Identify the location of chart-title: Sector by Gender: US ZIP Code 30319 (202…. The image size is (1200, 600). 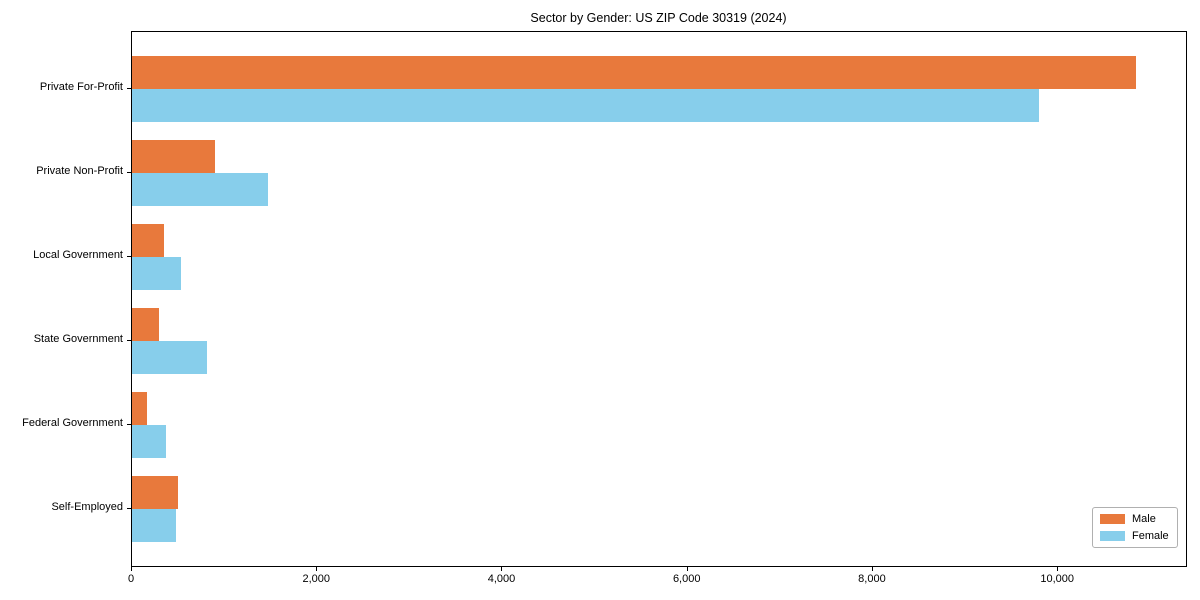
(658, 18).